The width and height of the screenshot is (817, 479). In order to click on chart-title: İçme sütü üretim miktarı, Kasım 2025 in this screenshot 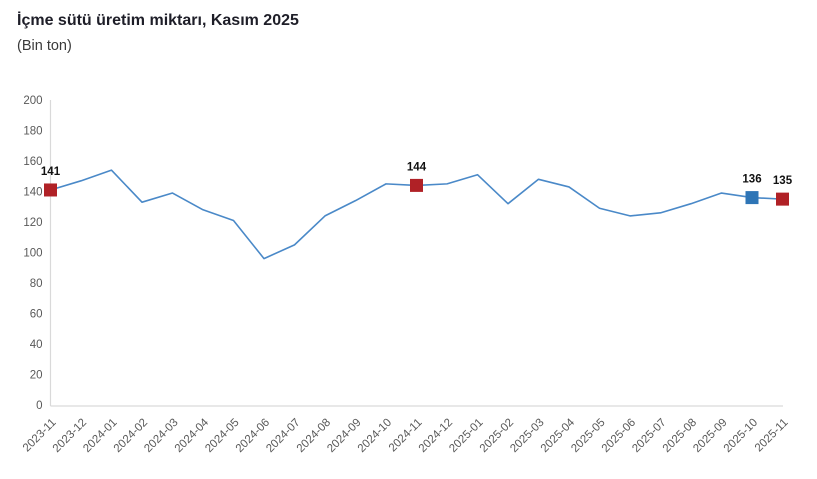, I will do `click(158, 20)`.